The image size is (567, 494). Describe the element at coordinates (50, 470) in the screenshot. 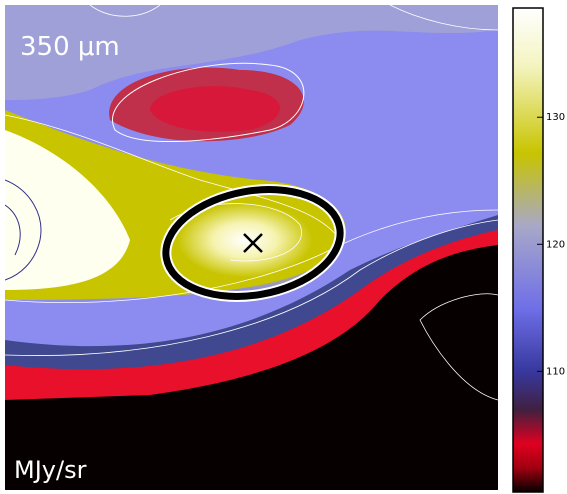

I see `unit-label: MJy/sr` at that location.